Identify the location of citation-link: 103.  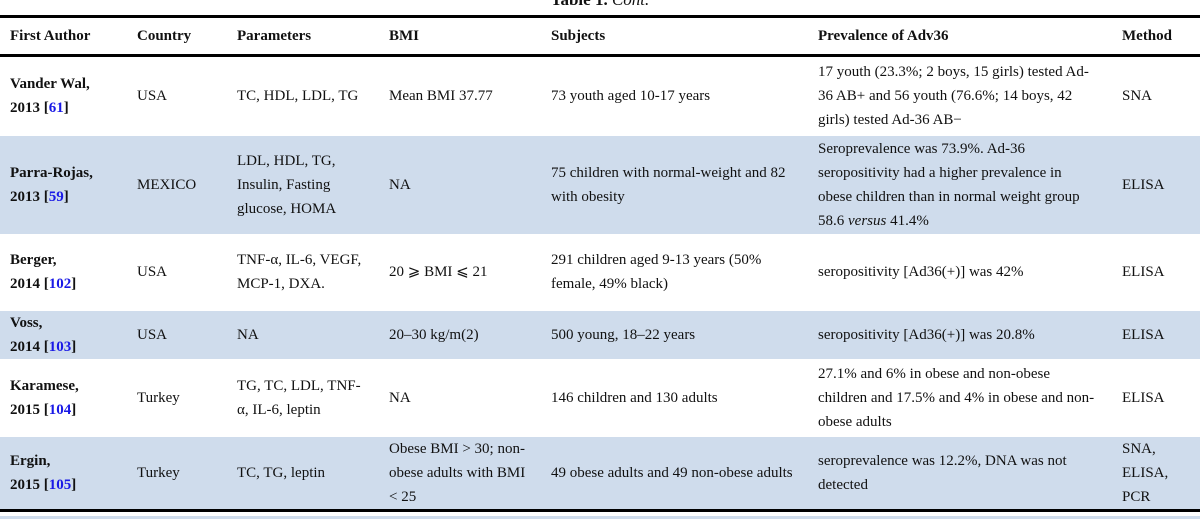
(60, 346).